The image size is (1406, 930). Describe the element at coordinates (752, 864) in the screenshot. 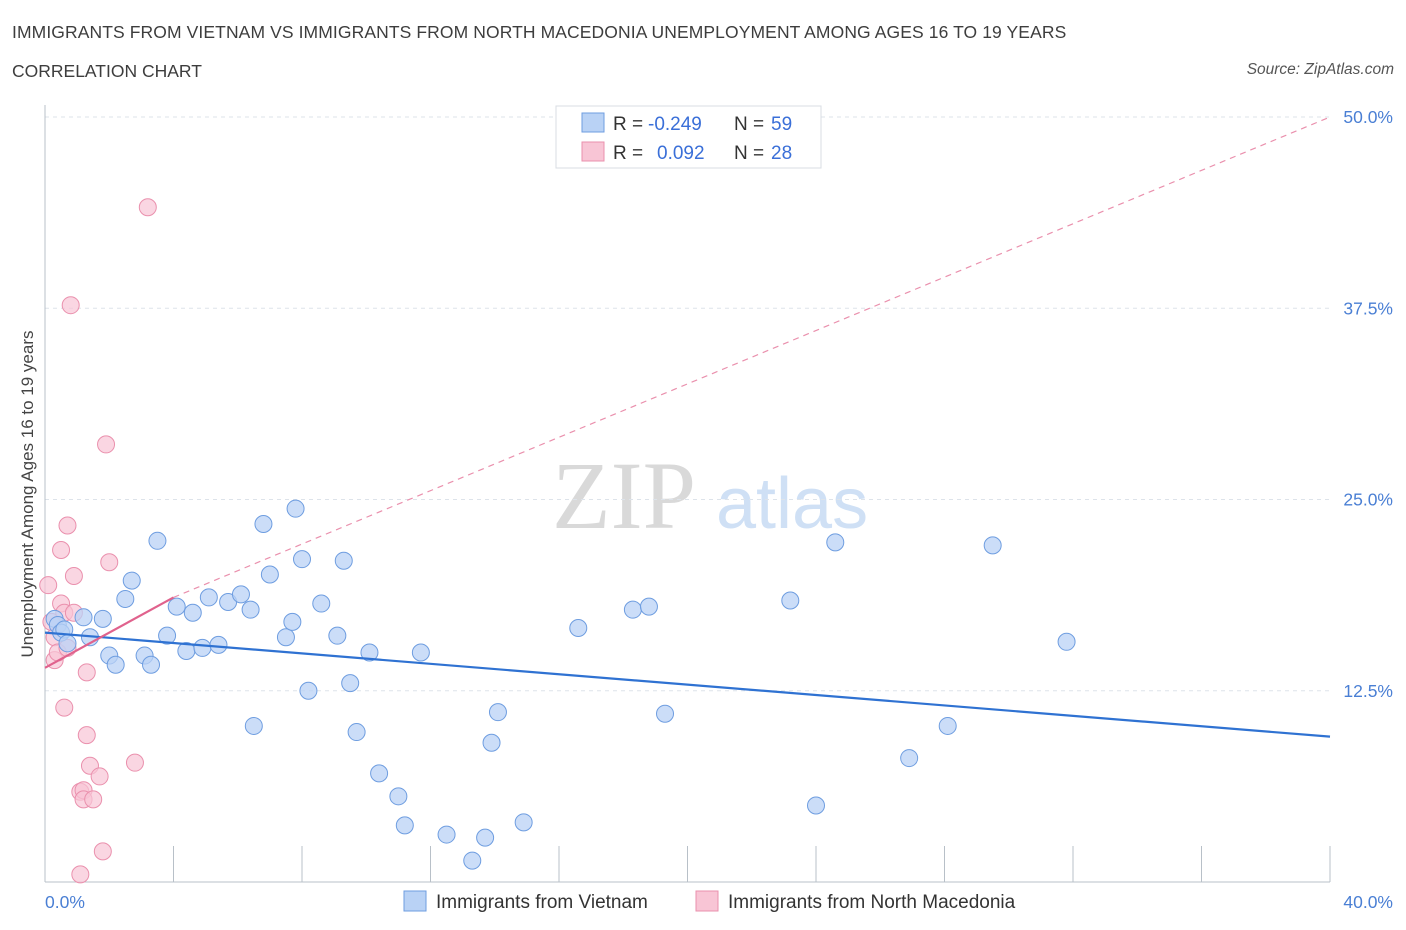

I see `x-ticks` at that location.